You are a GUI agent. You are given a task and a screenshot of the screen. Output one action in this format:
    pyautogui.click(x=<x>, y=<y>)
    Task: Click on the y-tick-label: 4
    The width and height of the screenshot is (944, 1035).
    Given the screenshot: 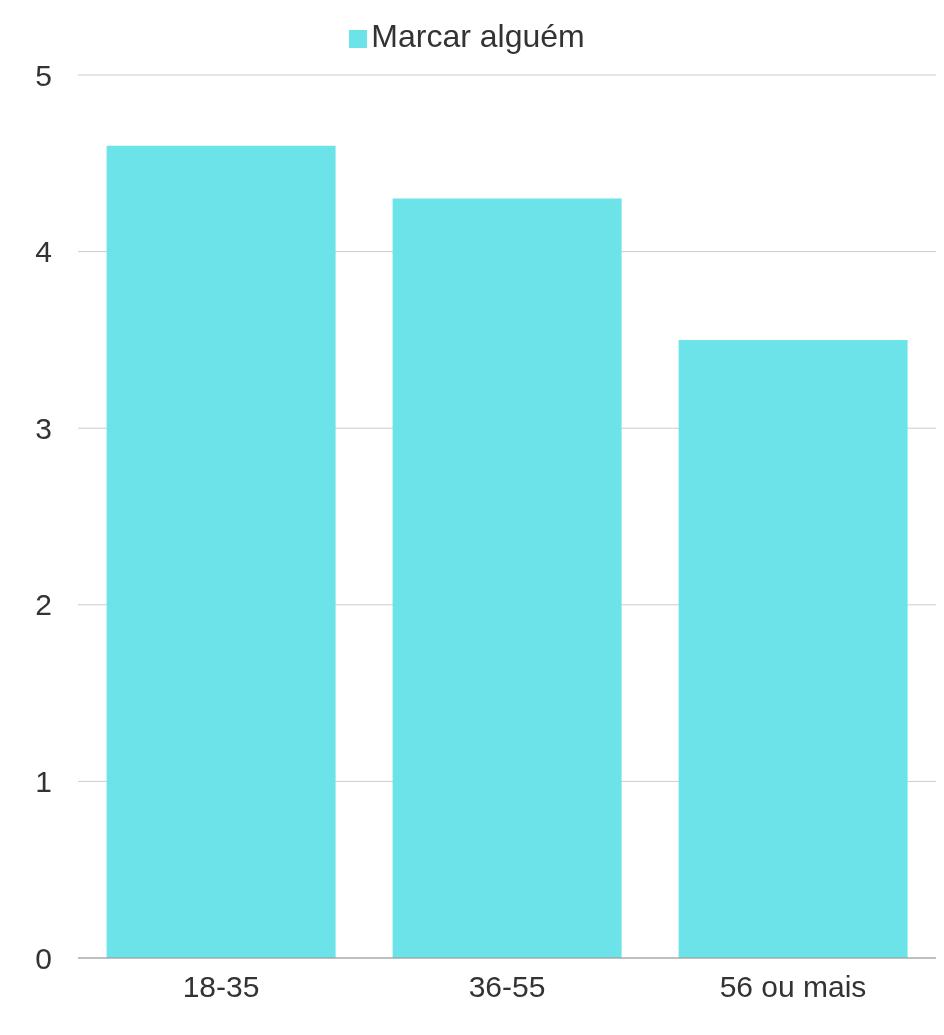 What is the action you would take?
    pyautogui.click(x=43, y=252)
    